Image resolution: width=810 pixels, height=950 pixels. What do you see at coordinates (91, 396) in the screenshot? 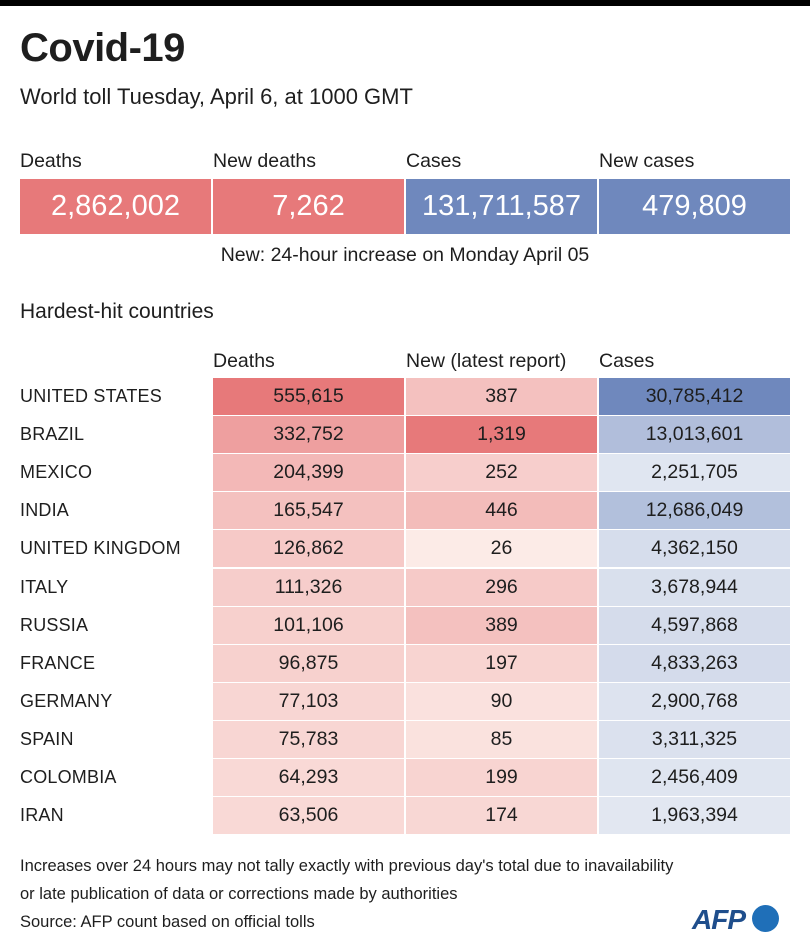
I see `country-name: UNITED STATES` at bounding box center [91, 396].